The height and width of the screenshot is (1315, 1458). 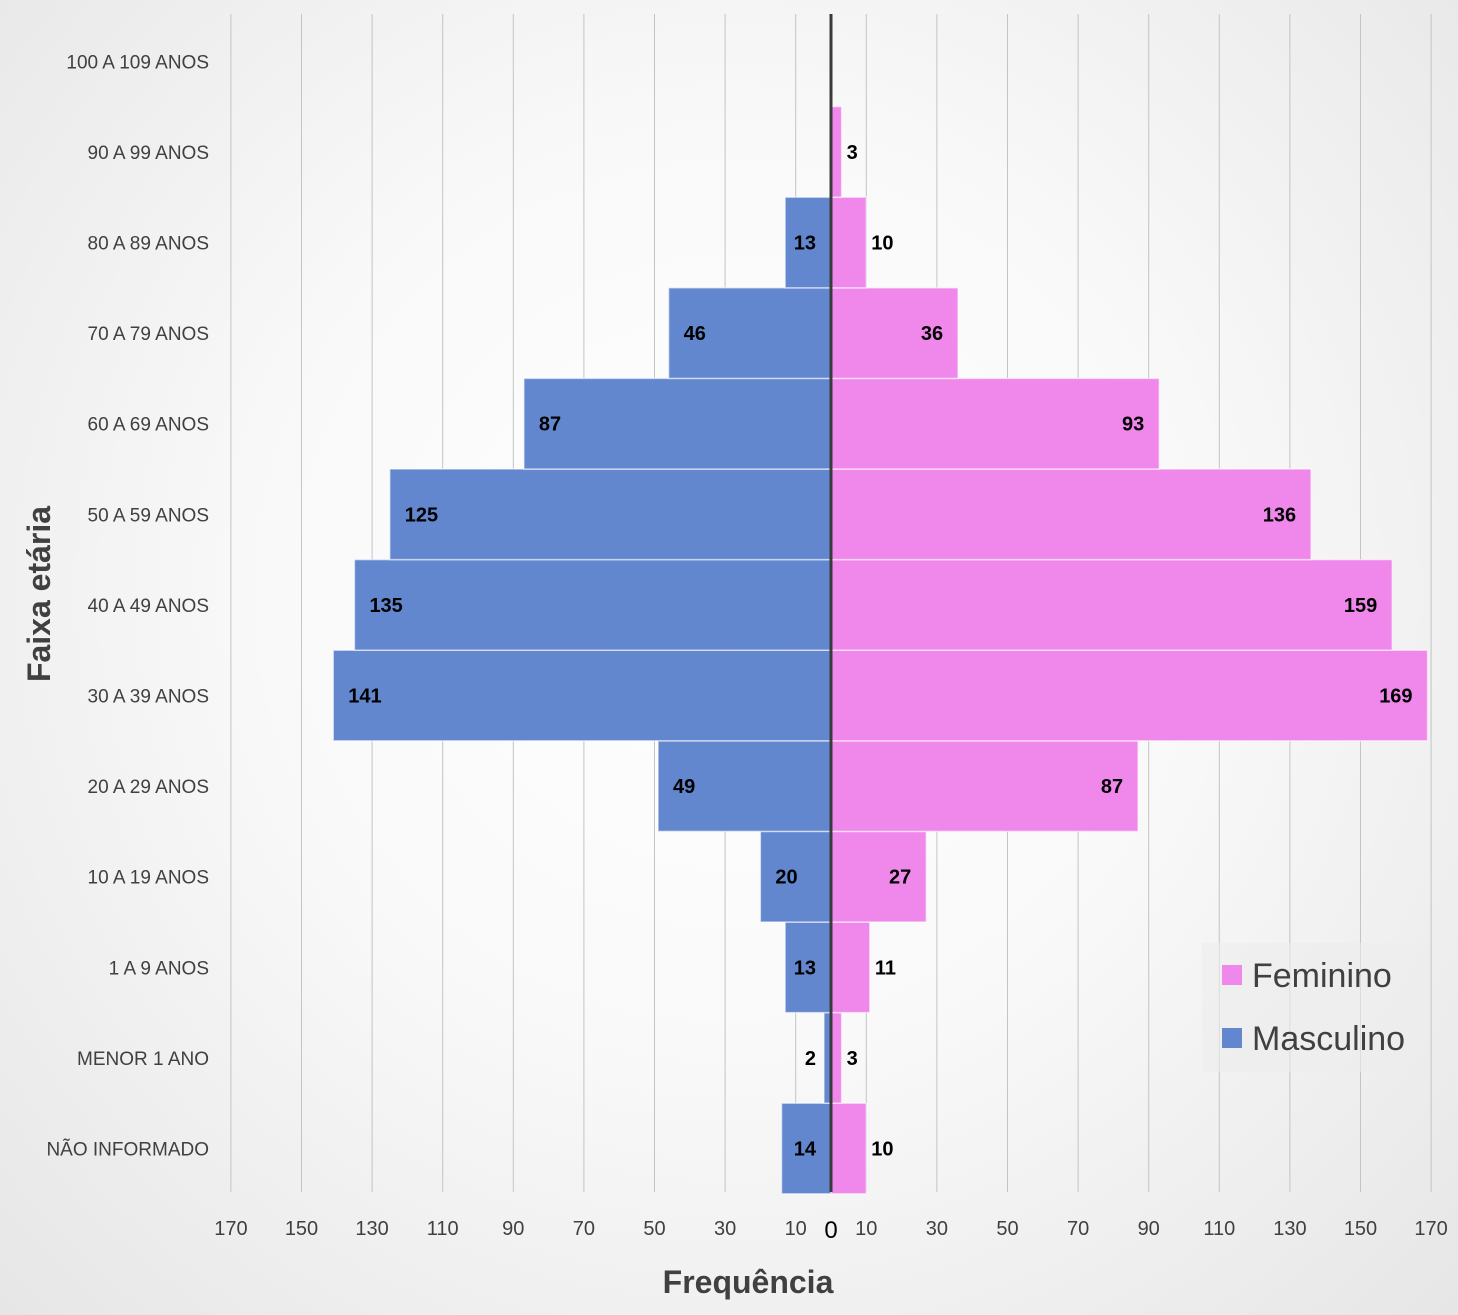 What do you see at coordinates (1279, 515) in the screenshot?
I see `data-label: 136` at bounding box center [1279, 515].